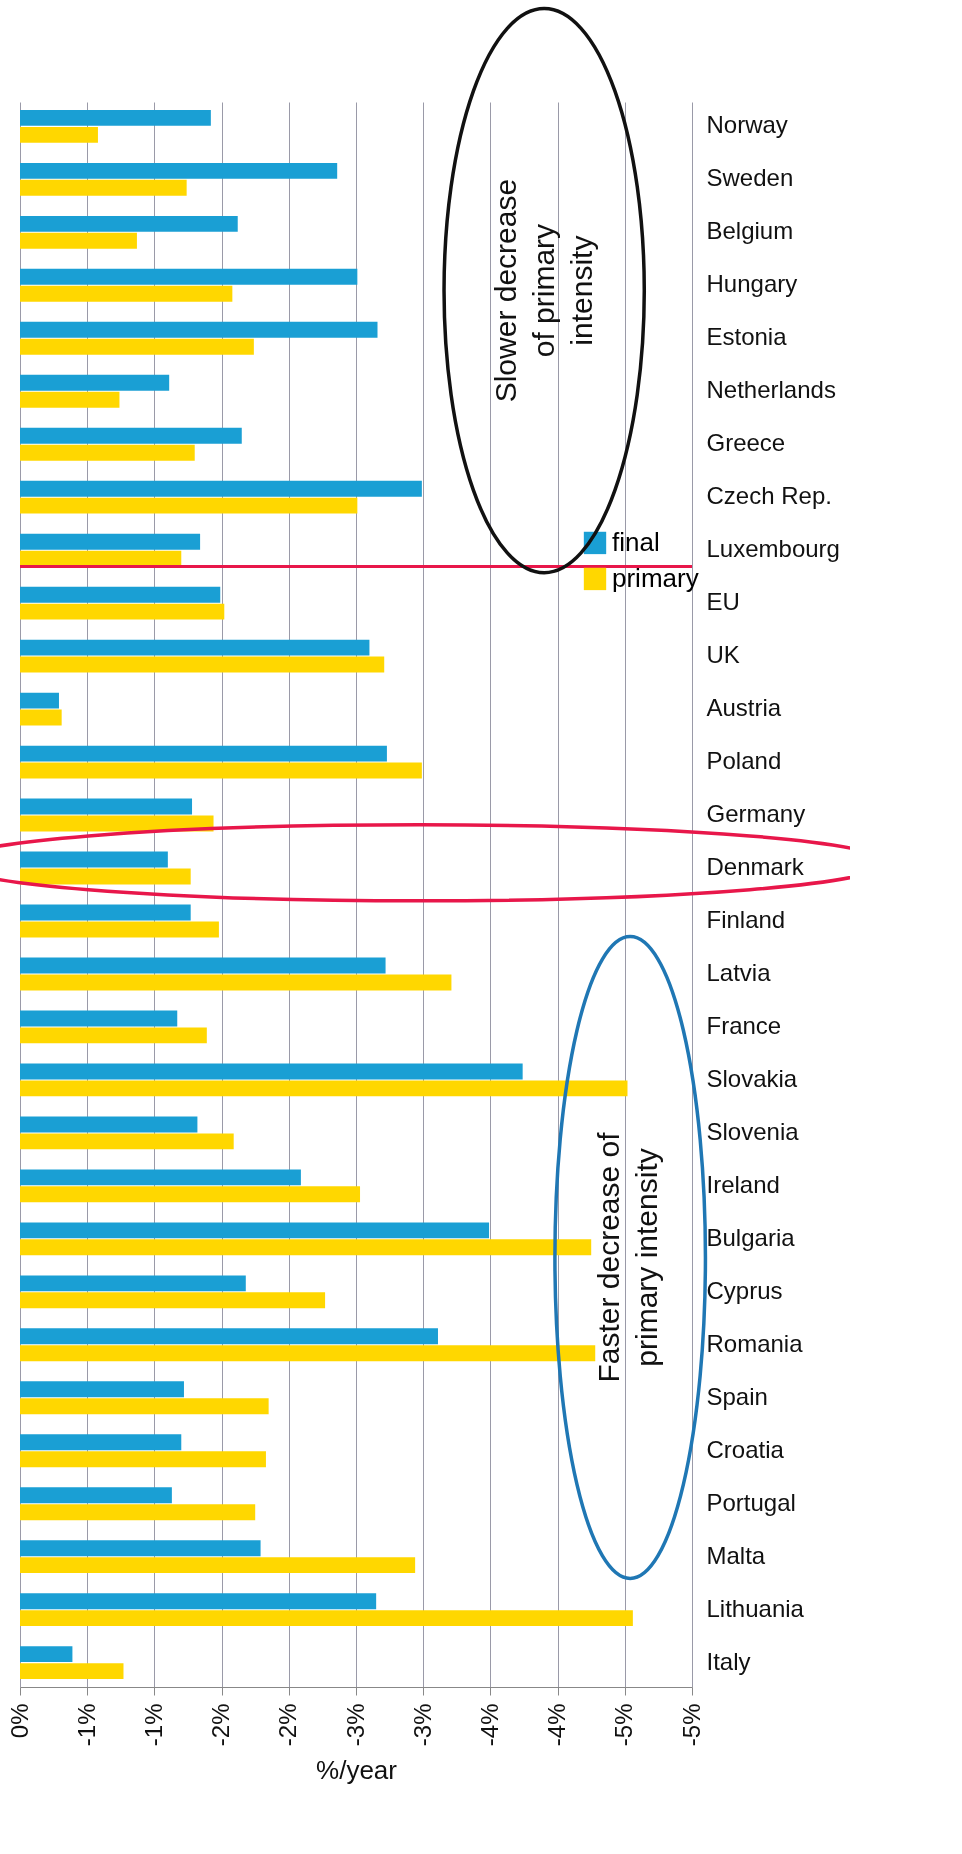  What do you see at coordinates (750, 178) in the screenshot?
I see `y-tick-label: Sweden` at bounding box center [750, 178].